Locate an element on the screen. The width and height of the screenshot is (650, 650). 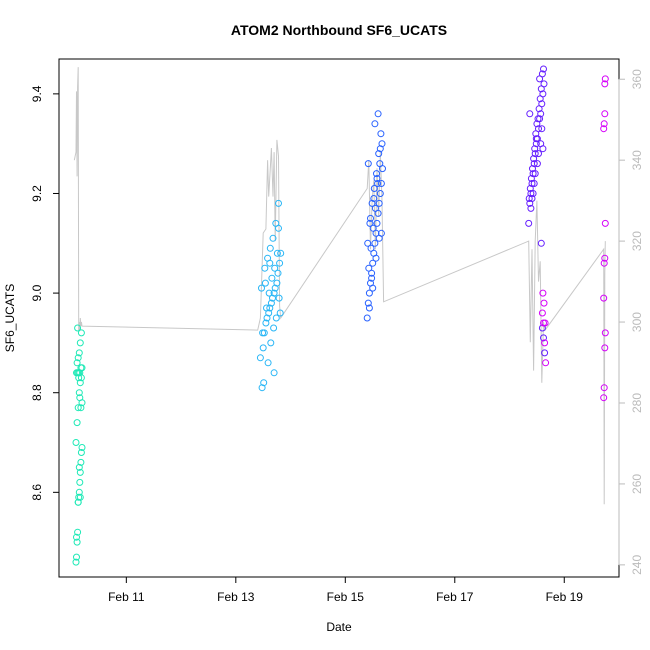
x-tick-label: Feb 15 is located at coordinates (346, 597).